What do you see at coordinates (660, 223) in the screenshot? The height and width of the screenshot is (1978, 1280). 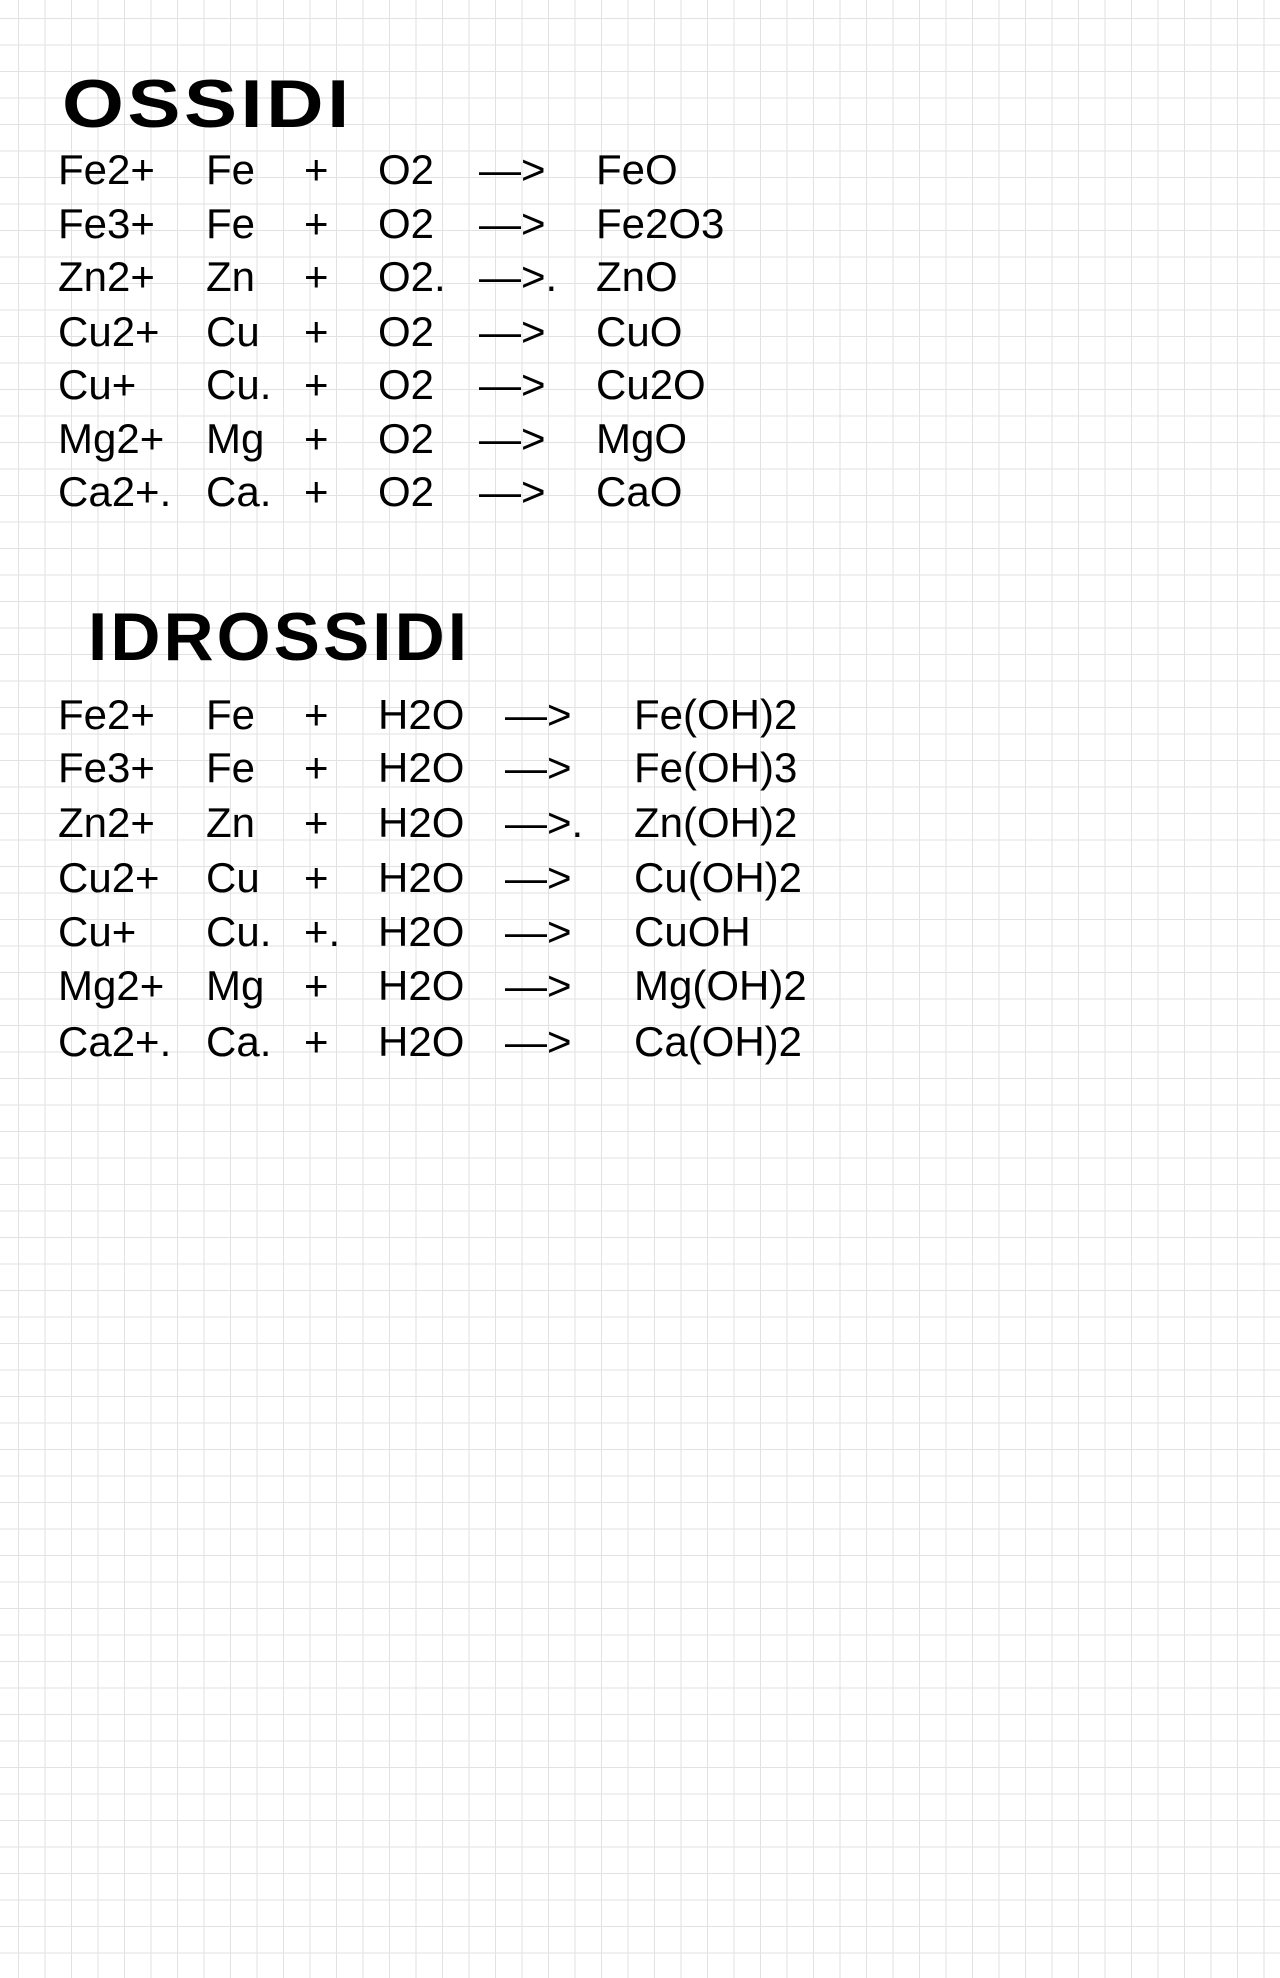 I see `product-cell: Fe2O3` at bounding box center [660, 223].